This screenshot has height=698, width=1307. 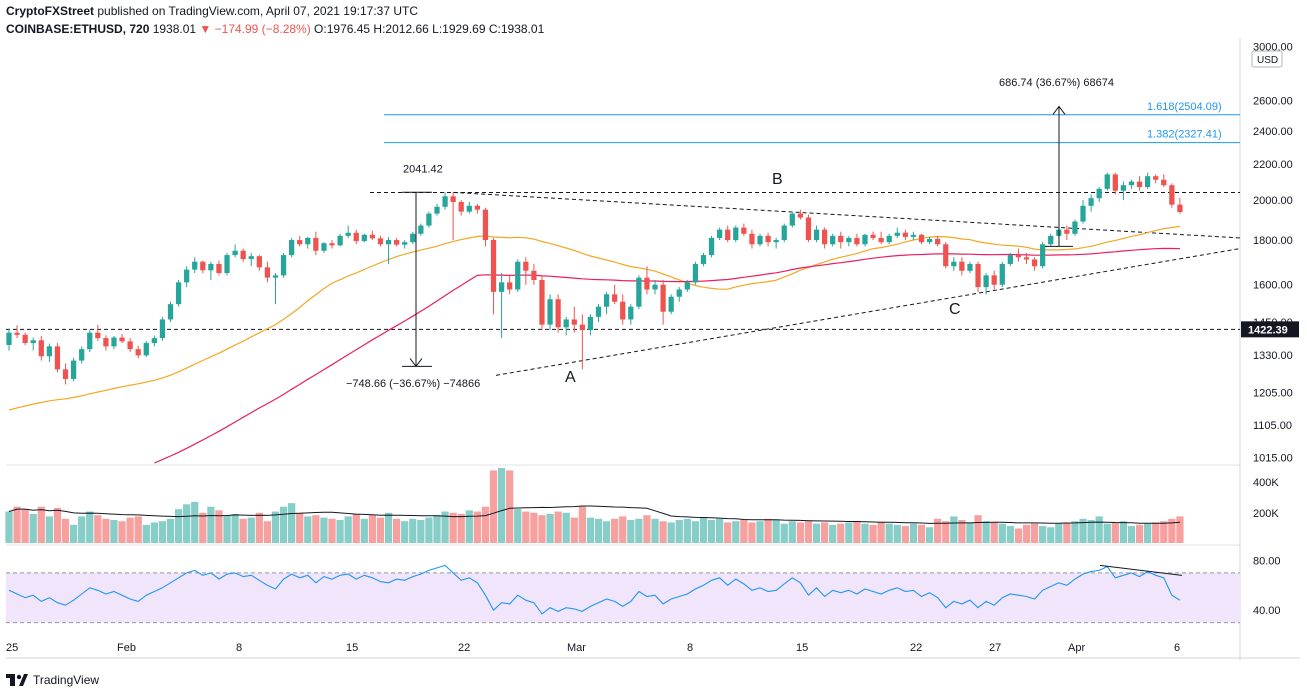 I want to click on tradingview-footer: TradingView, so click(x=52, y=680).